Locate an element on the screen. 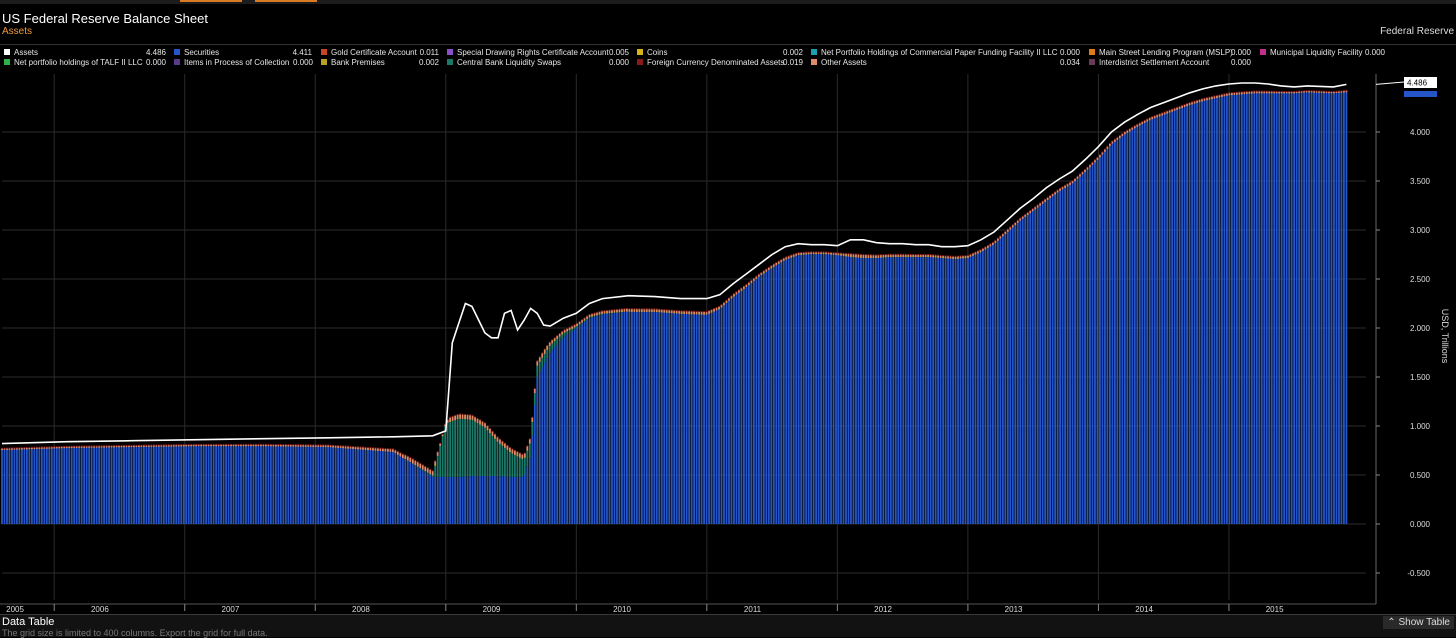 This screenshot has height=638, width=1456. top-tab-strip is located at coordinates (728, 2).